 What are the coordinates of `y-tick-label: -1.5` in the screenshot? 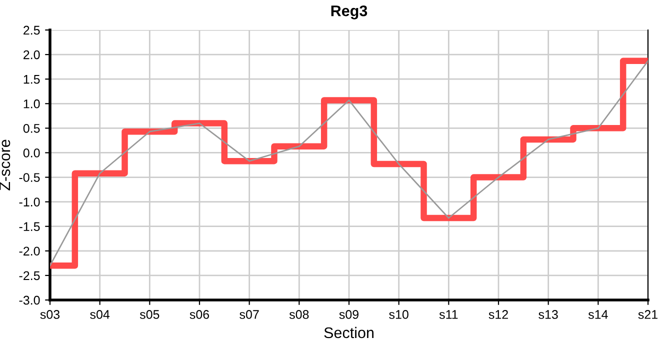 It's located at (29, 227).